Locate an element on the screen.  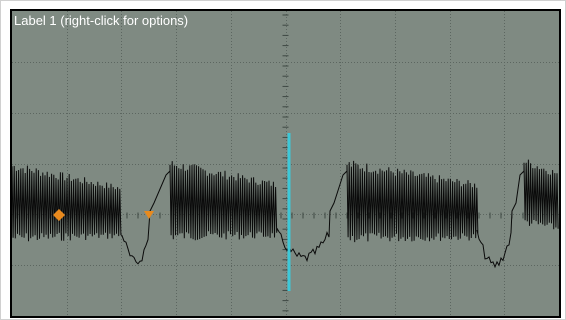
marker-triangle-icon is located at coordinates (149, 215).